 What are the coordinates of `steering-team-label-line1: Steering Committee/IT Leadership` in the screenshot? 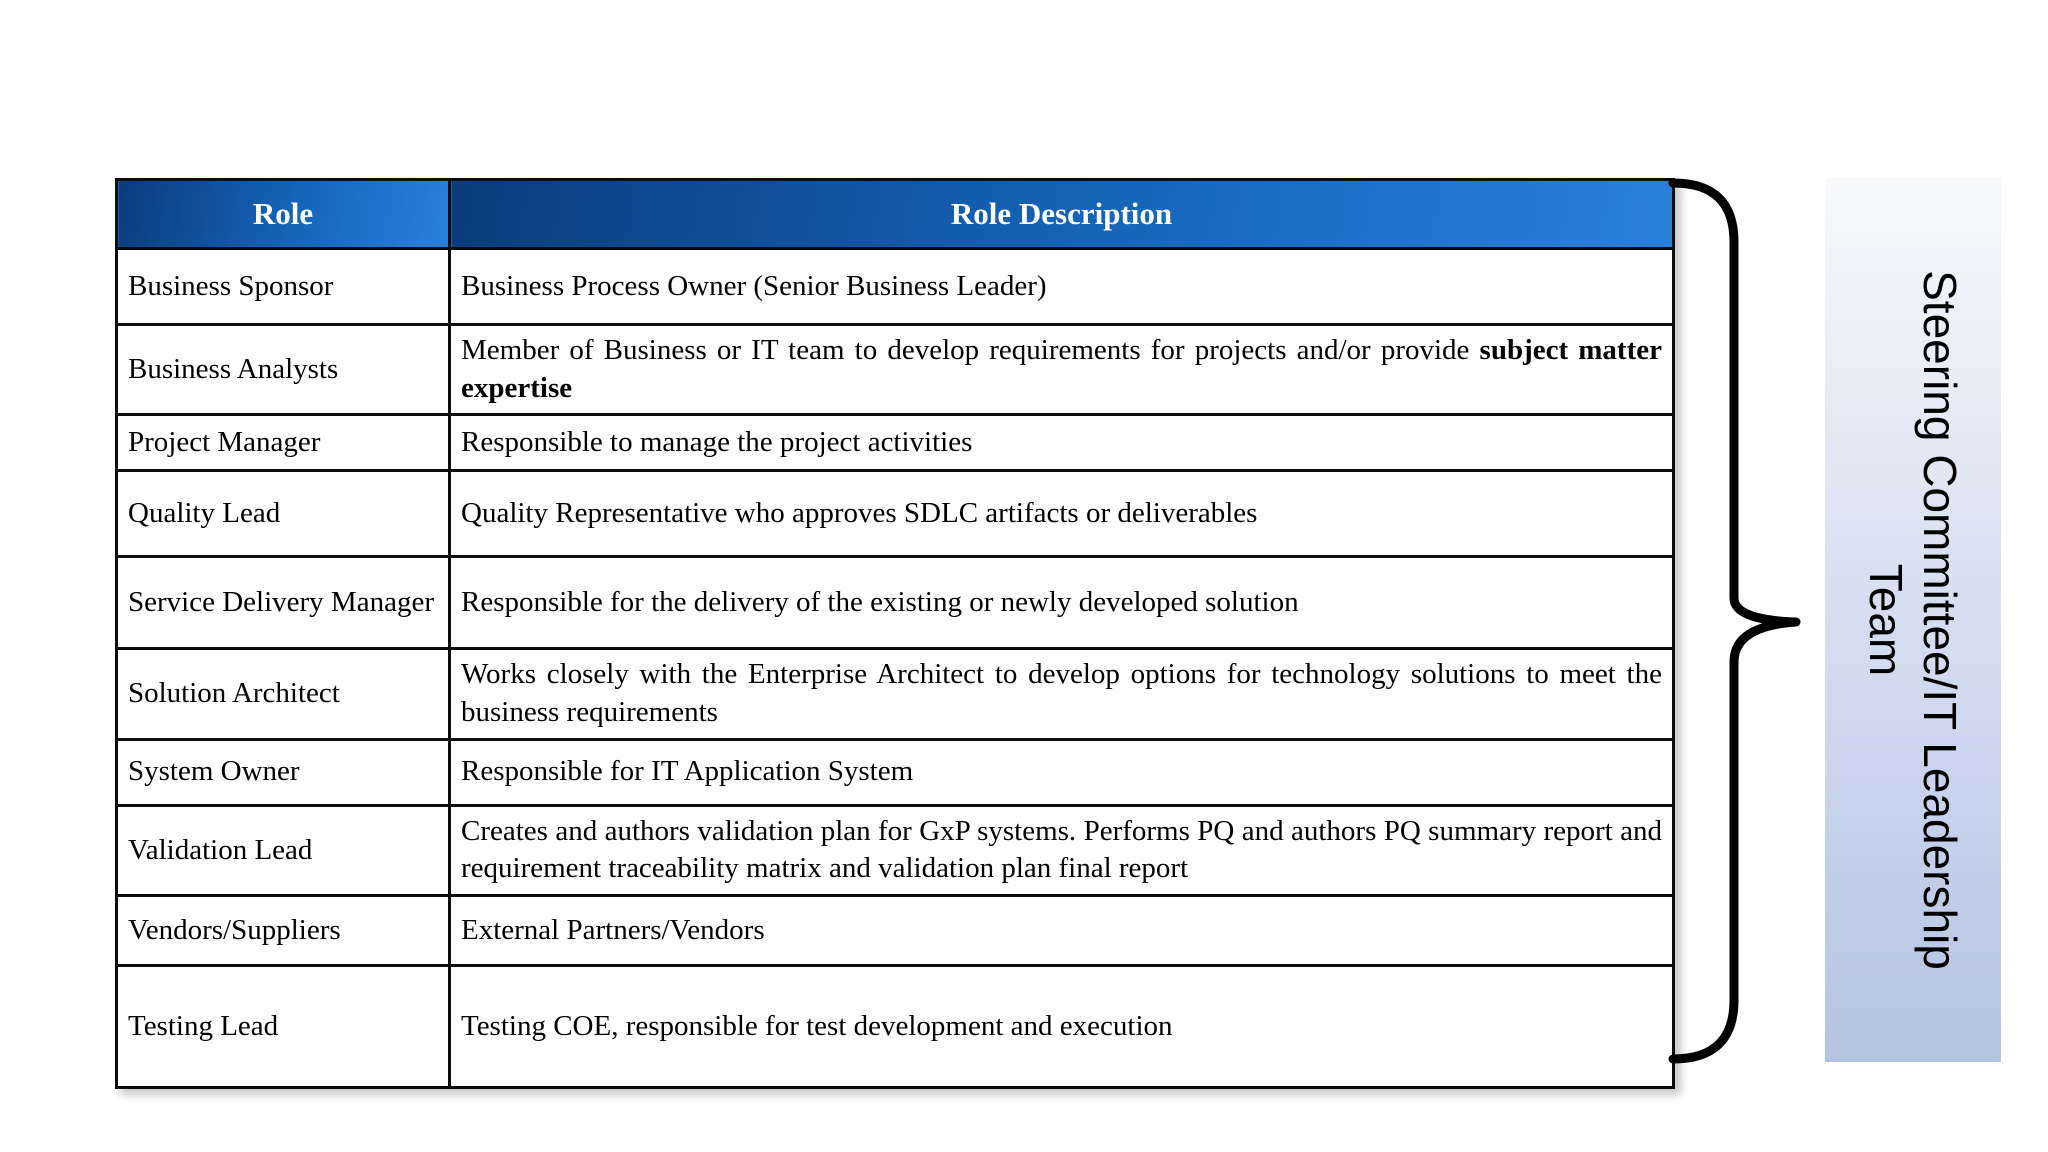 It's located at (1940, 620).